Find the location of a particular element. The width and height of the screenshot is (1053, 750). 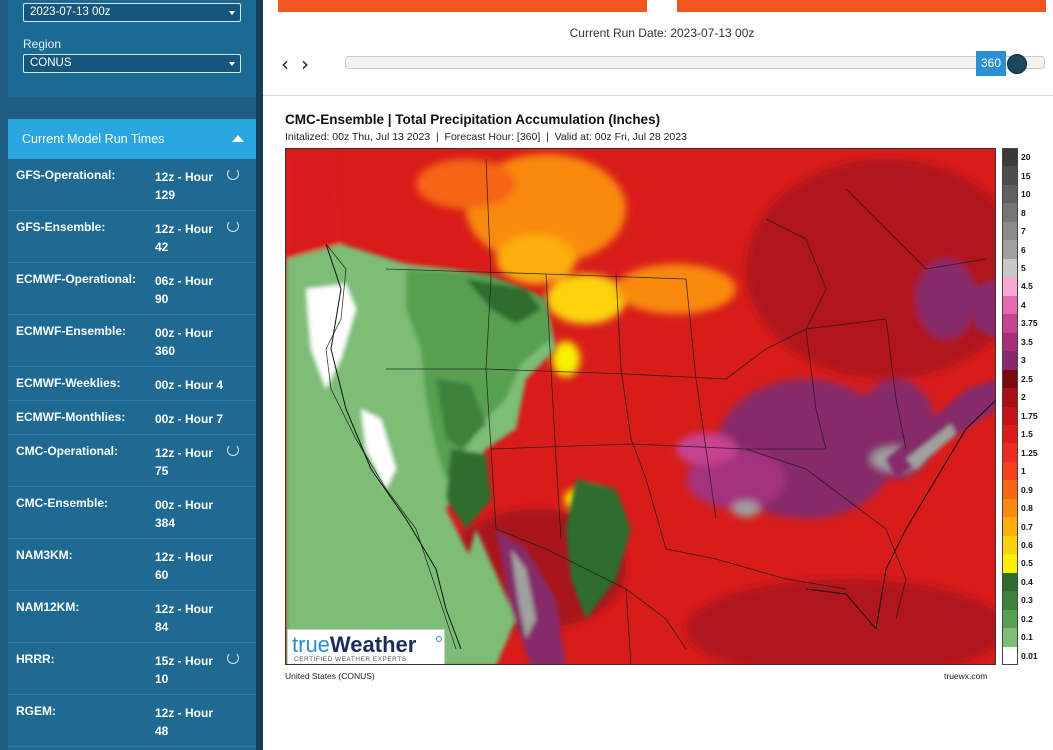

model-run-time: 12z - Hour 129 is located at coordinates (184, 186).